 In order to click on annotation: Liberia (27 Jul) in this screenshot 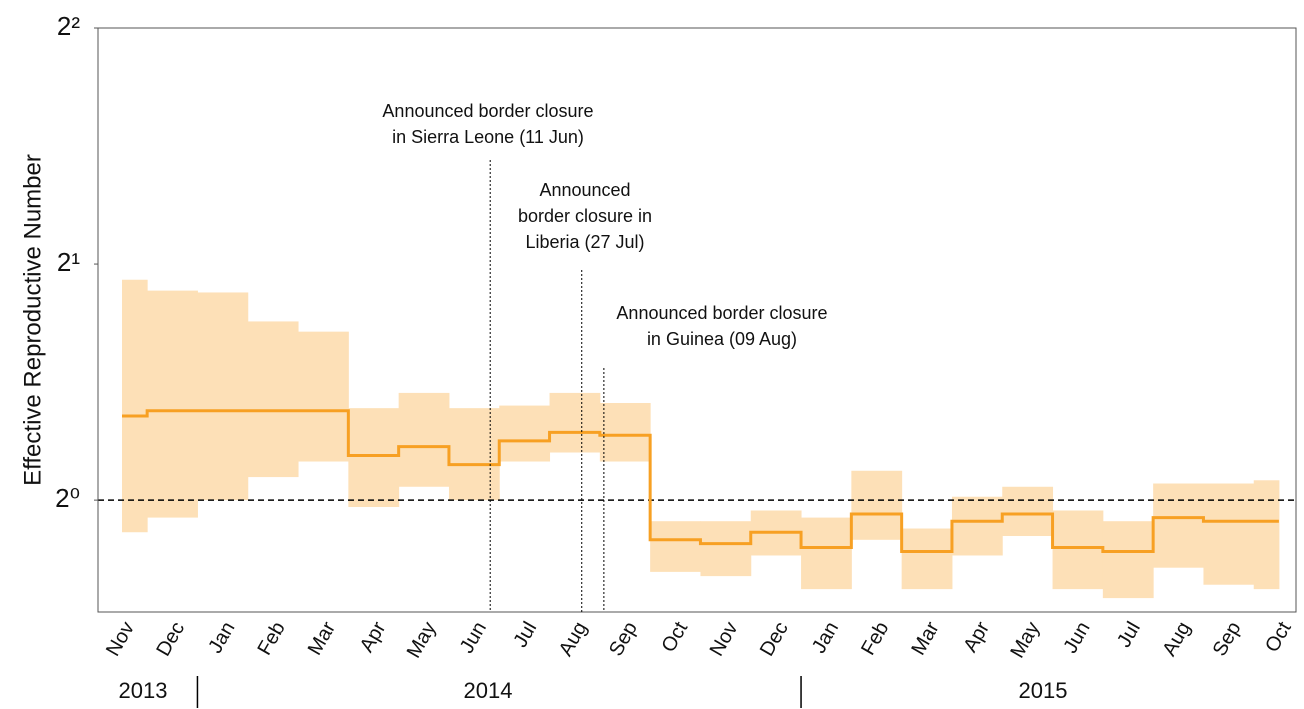, I will do `click(584, 242)`.